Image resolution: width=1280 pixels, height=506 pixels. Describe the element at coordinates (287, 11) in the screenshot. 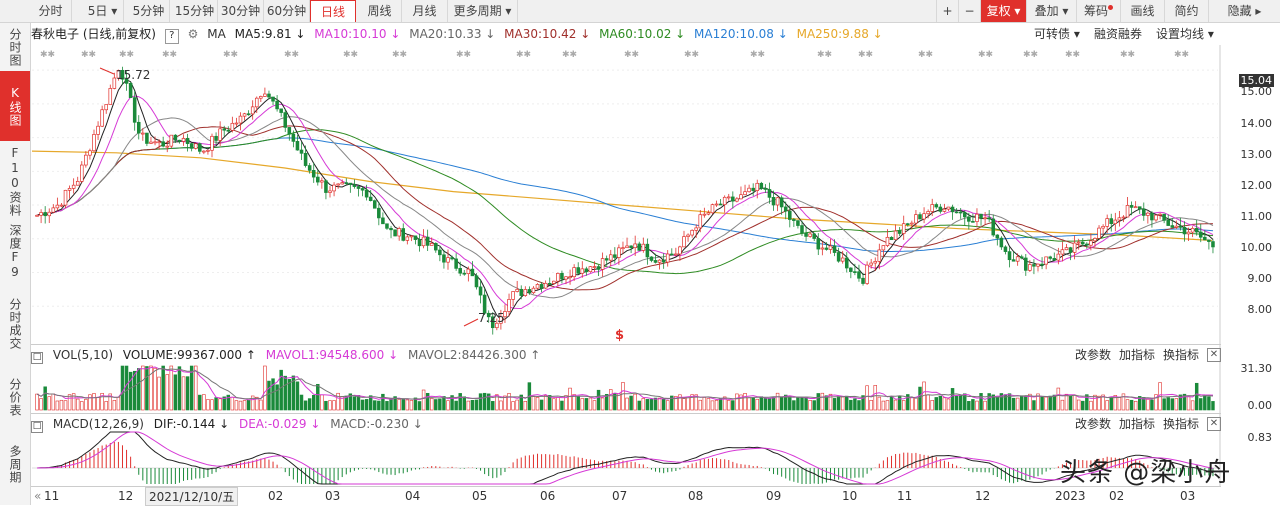

I see `tab-60min: 60分钟` at that location.